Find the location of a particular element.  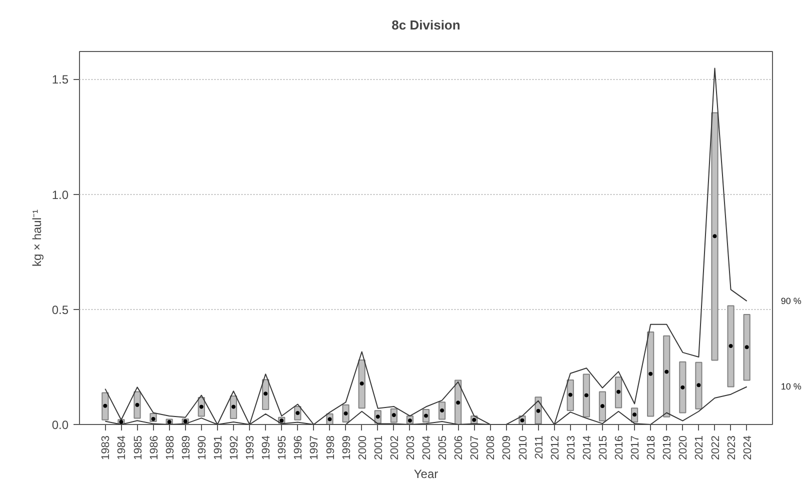

x-tick-label: 1994 is located at coordinates (266, 447).